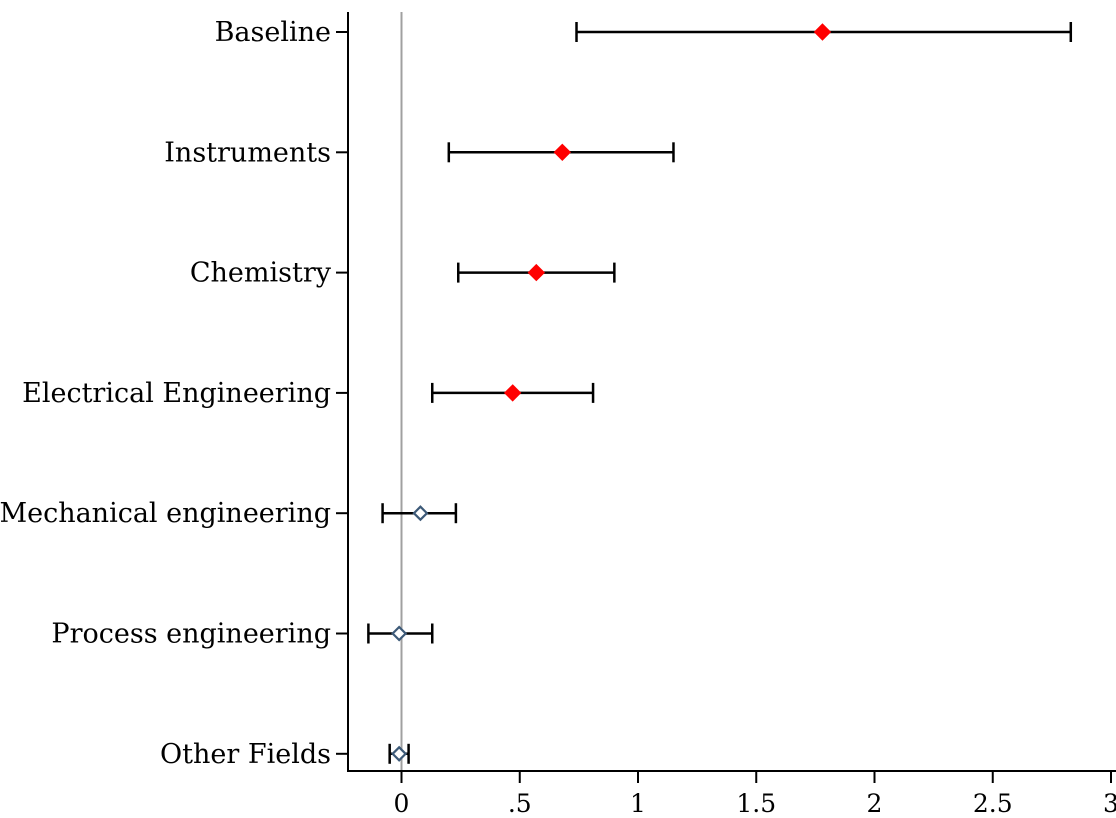  Describe the element at coordinates (165, 513) in the screenshot. I see `category-label: Mechanical engineering` at that location.